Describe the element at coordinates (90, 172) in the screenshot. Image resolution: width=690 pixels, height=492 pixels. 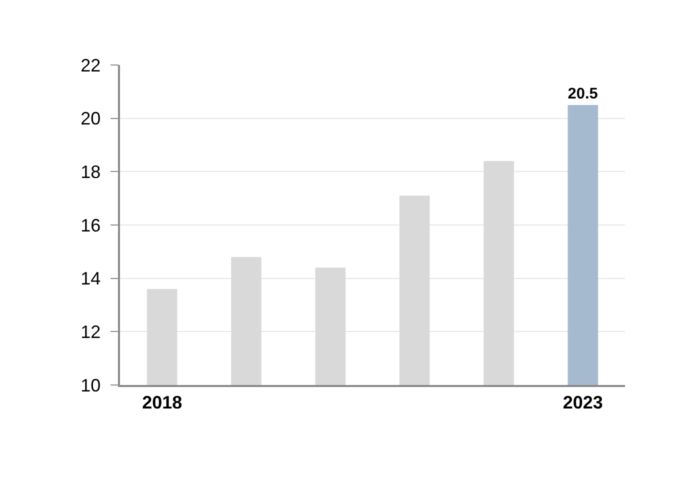
I see `y-tick-label: 18` at that location.